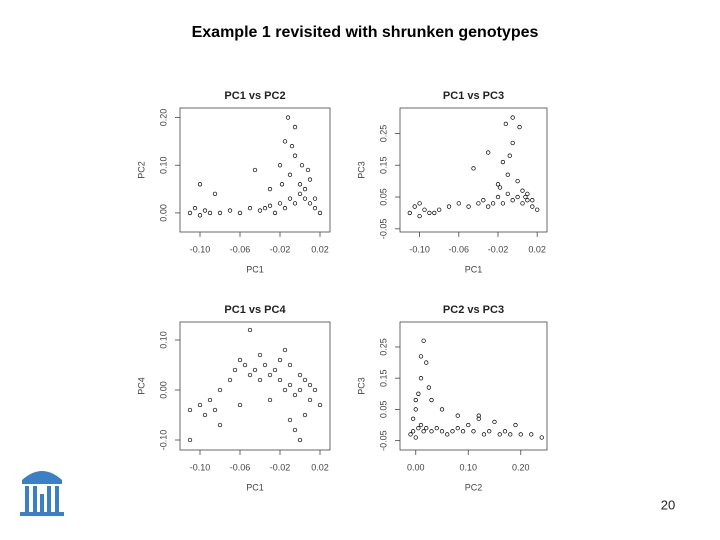 This screenshot has height=540, width=720. I want to click on y-tick-label: 0.20, so click(163, 118).